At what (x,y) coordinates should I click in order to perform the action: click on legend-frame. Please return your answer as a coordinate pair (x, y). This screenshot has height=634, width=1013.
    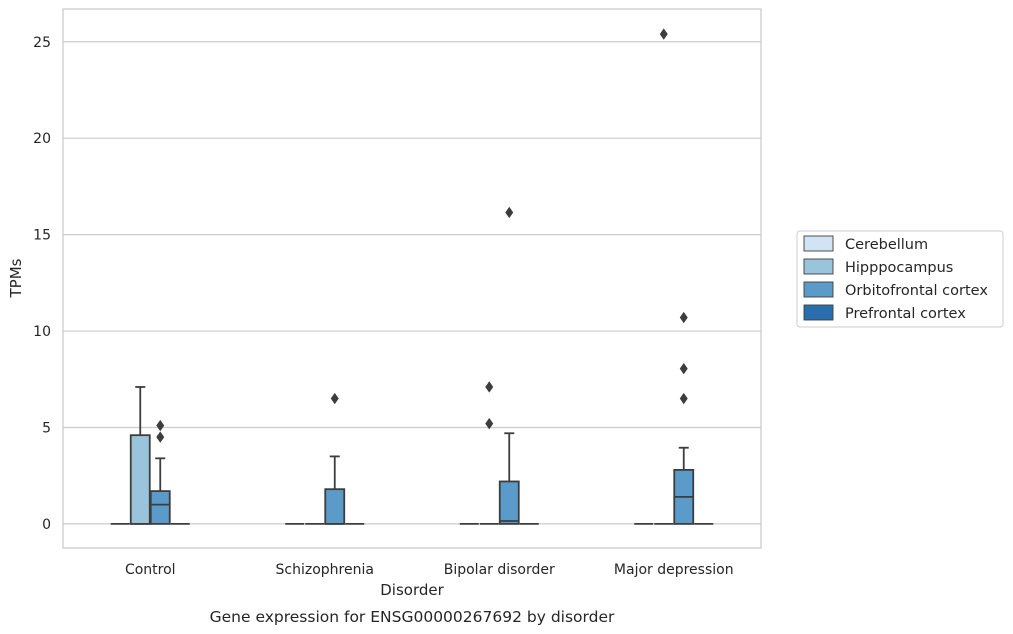
    Looking at the image, I should click on (900, 279).